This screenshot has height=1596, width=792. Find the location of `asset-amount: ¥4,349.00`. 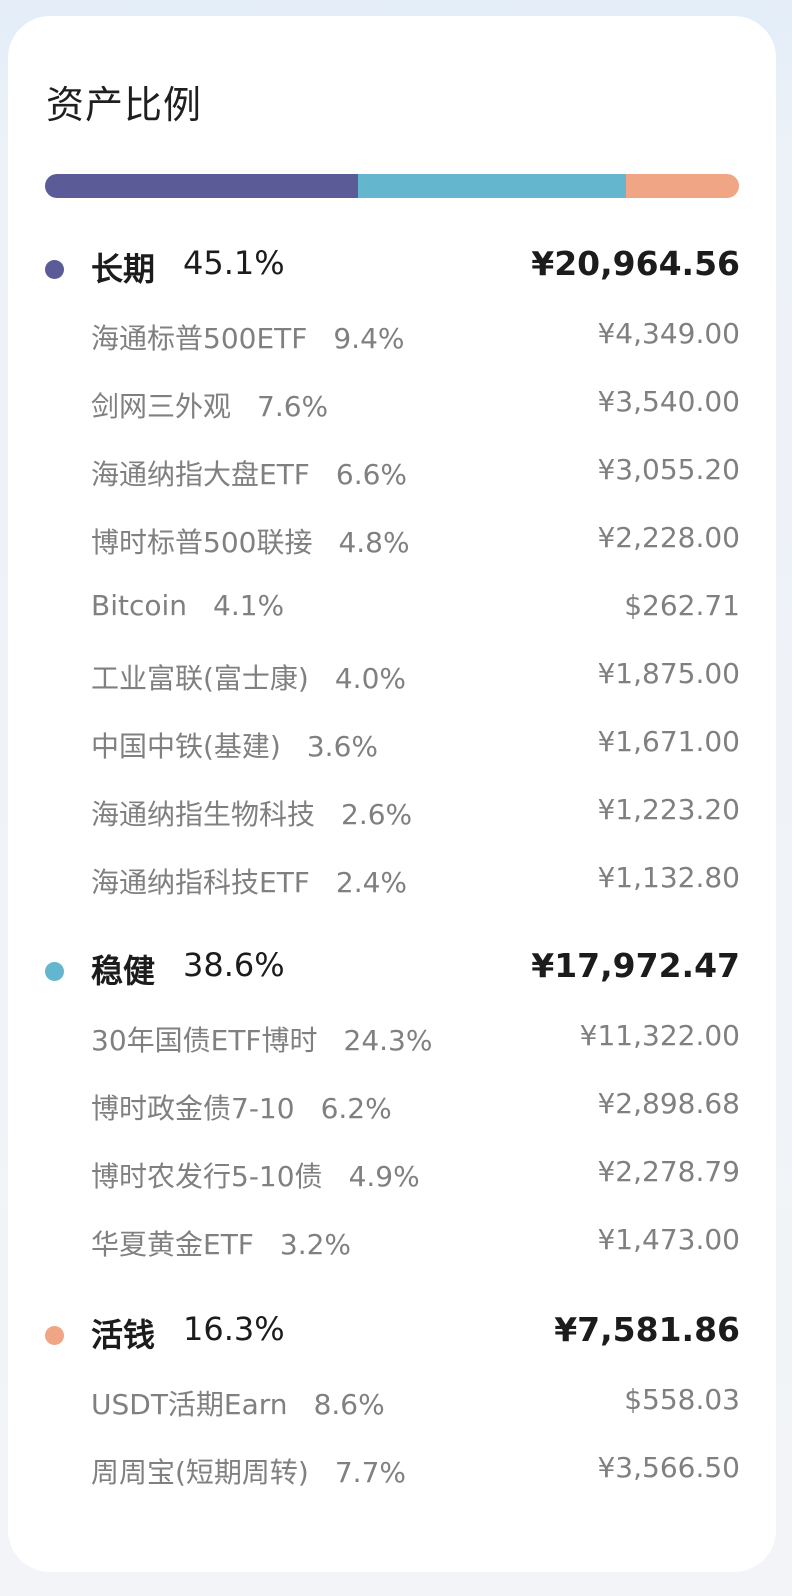

asset-amount: ¥4,349.00 is located at coordinates (668, 333).